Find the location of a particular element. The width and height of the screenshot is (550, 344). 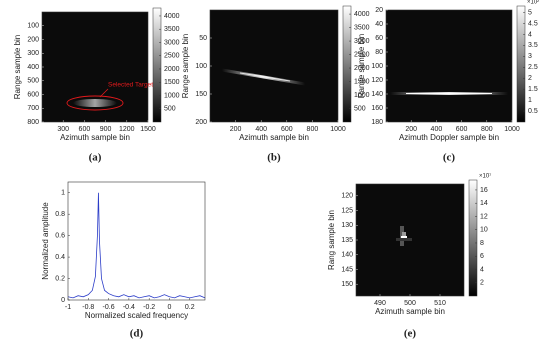

axes-frame is located at coordinates (136, 241).